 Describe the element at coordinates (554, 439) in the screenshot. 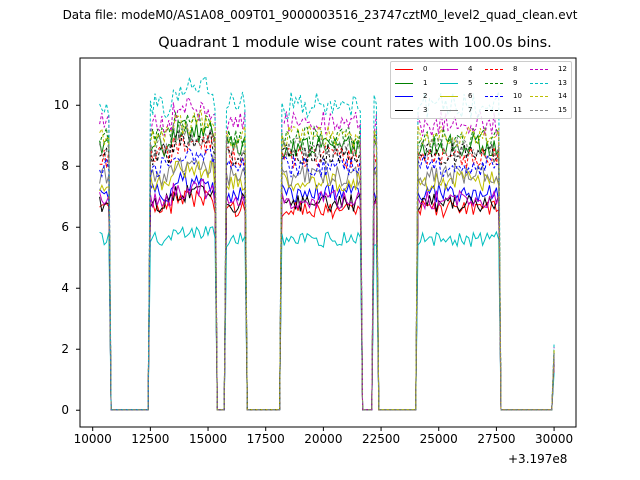

I see `x-tick-label: 30000` at that location.